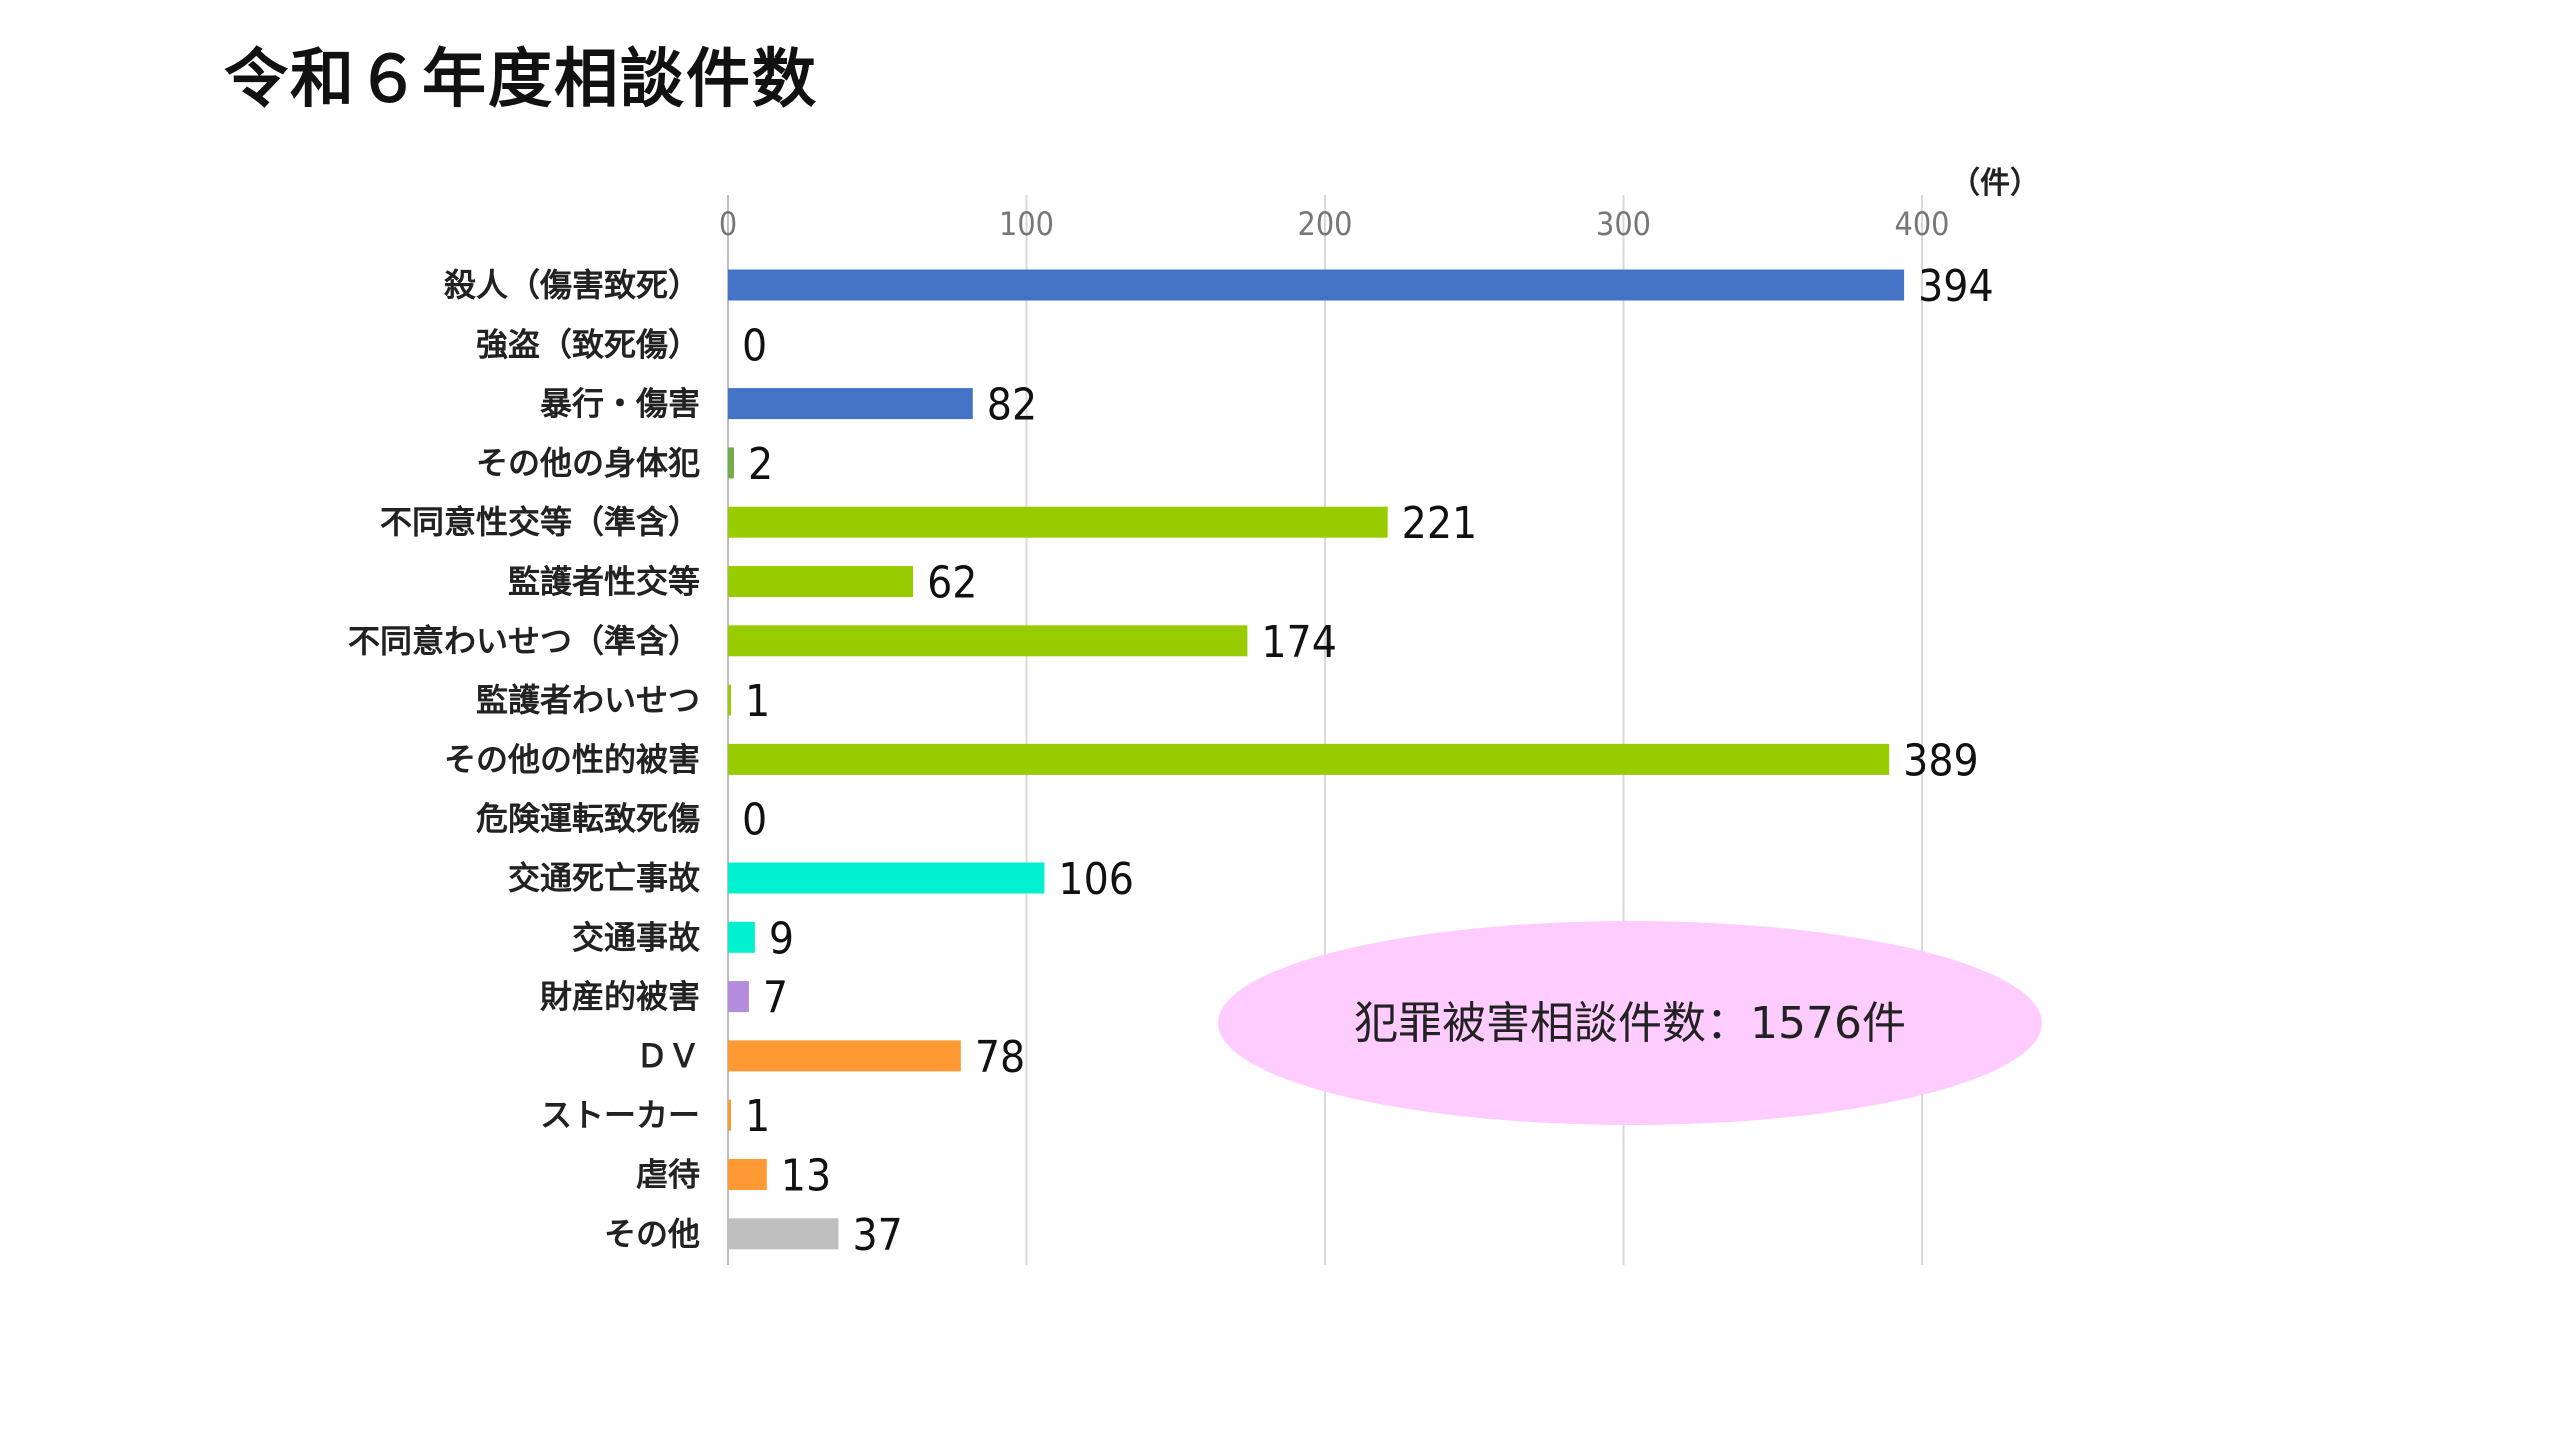 The width and height of the screenshot is (2560, 1440). Describe the element at coordinates (877, 1235) in the screenshot. I see `value-label-16: 37` at that location.